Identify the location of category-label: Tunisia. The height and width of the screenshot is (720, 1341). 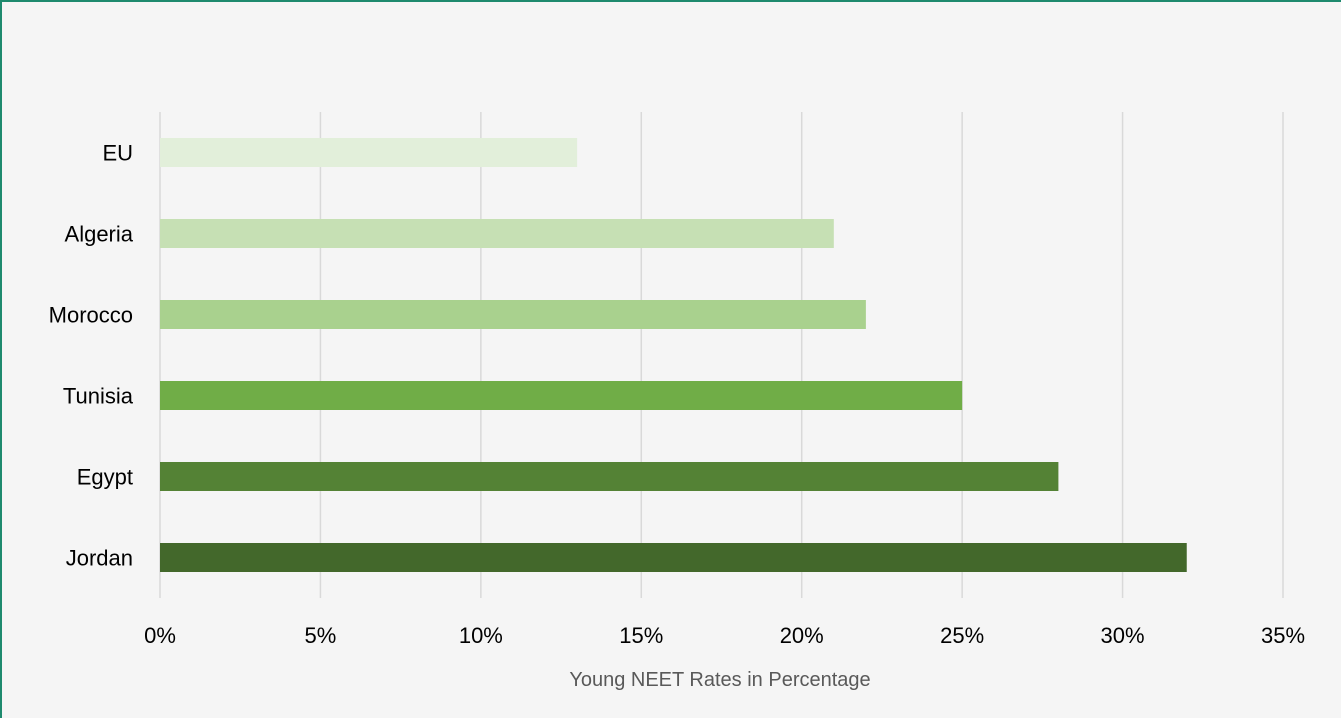
(98, 396).